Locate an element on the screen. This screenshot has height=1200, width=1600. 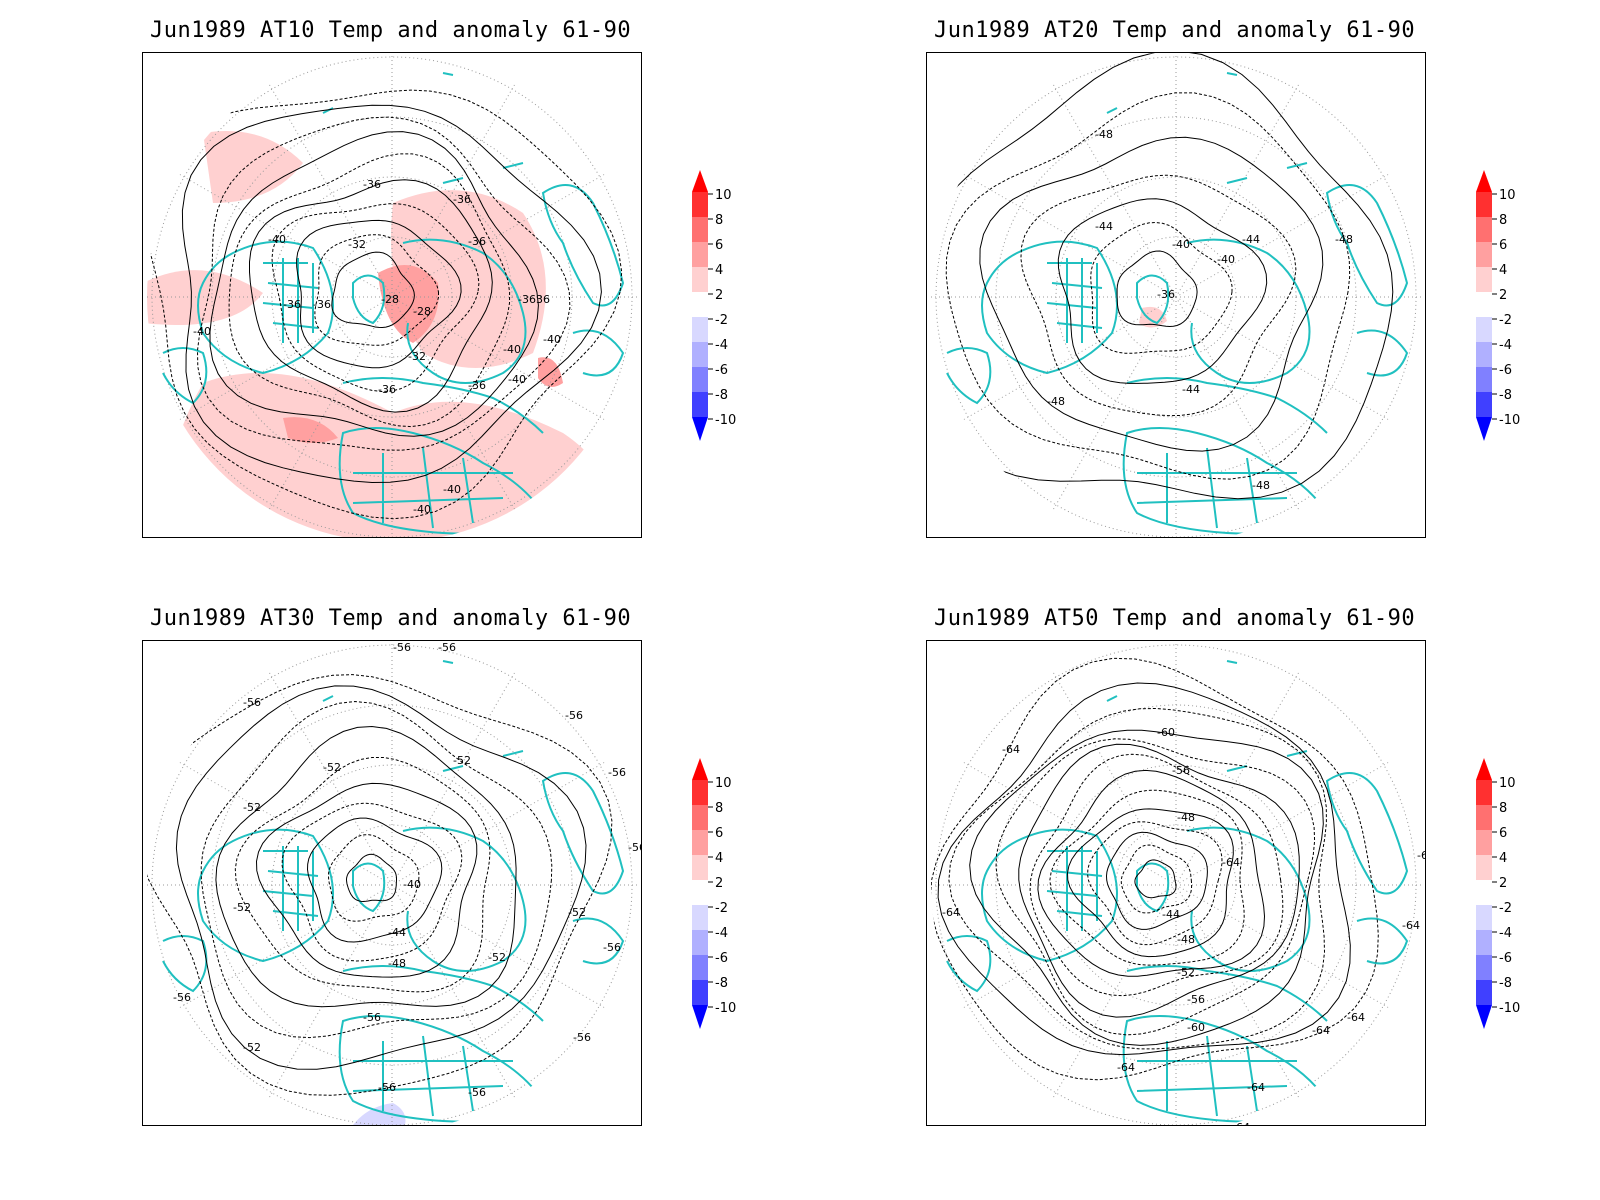
anomaly-shading is located at coordinates (379, 1114).